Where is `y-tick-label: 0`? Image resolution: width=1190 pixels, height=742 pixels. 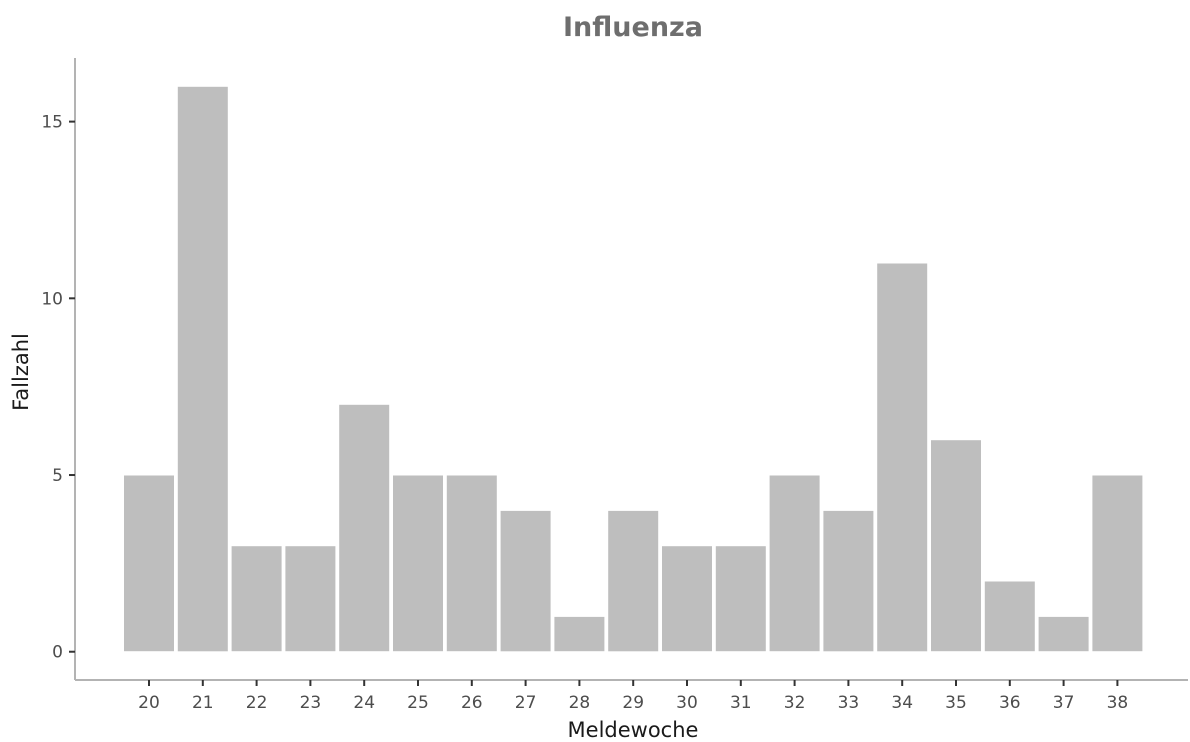
y-tick-label: 0 is located at coordinates (57, 653).